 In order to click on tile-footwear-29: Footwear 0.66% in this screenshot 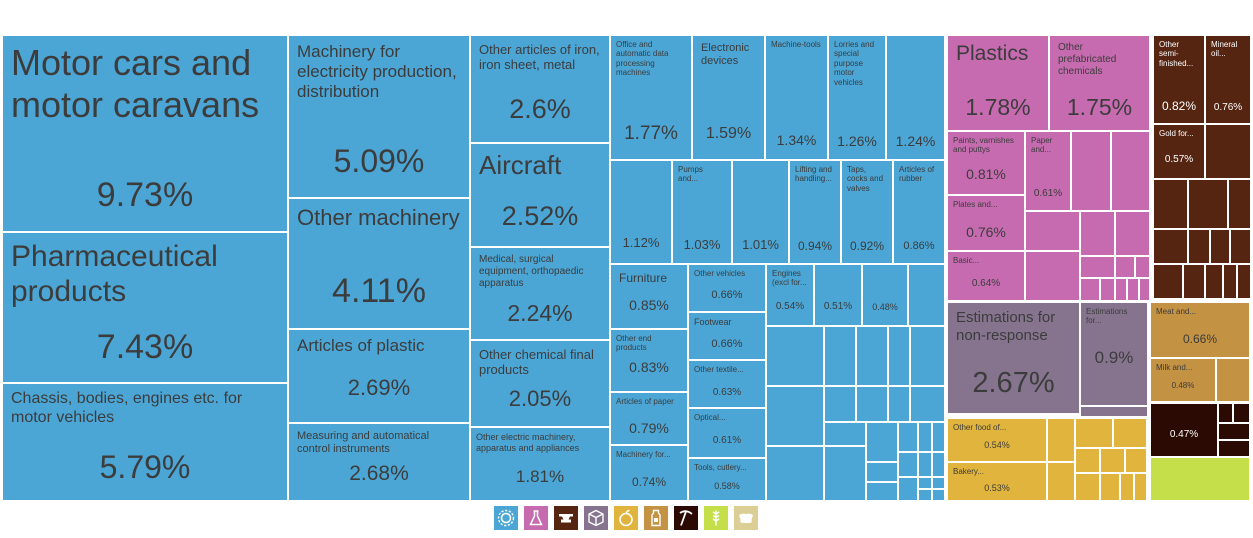, I will do `click(727, 336)`.